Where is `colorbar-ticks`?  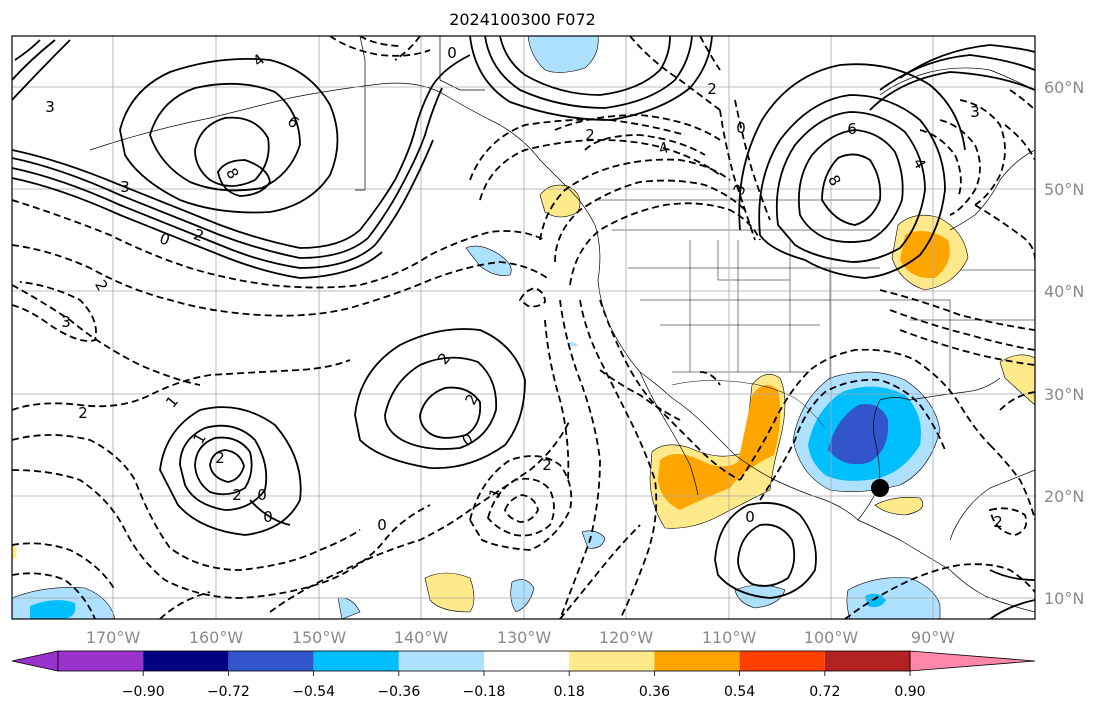 colorbar-ticks is located at coordinates (526, 673).